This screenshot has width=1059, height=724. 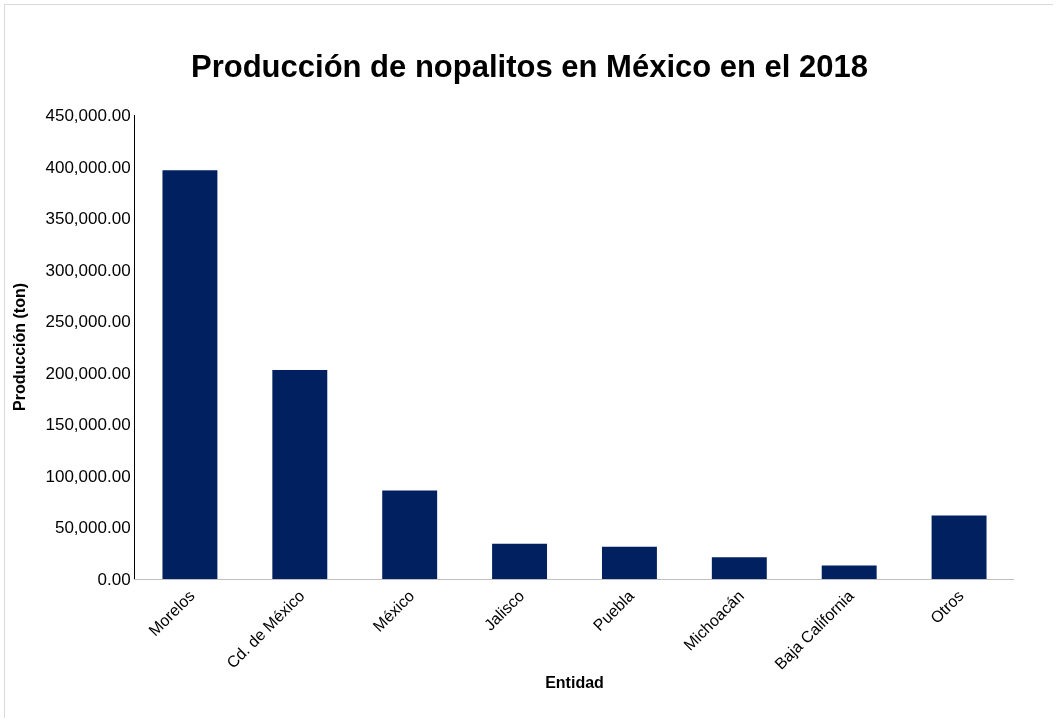 What do you see at coordinates (88, 167) in the screenshot?
I see `y-tick-label: 400,000.00` at bounding box center [88, 167].